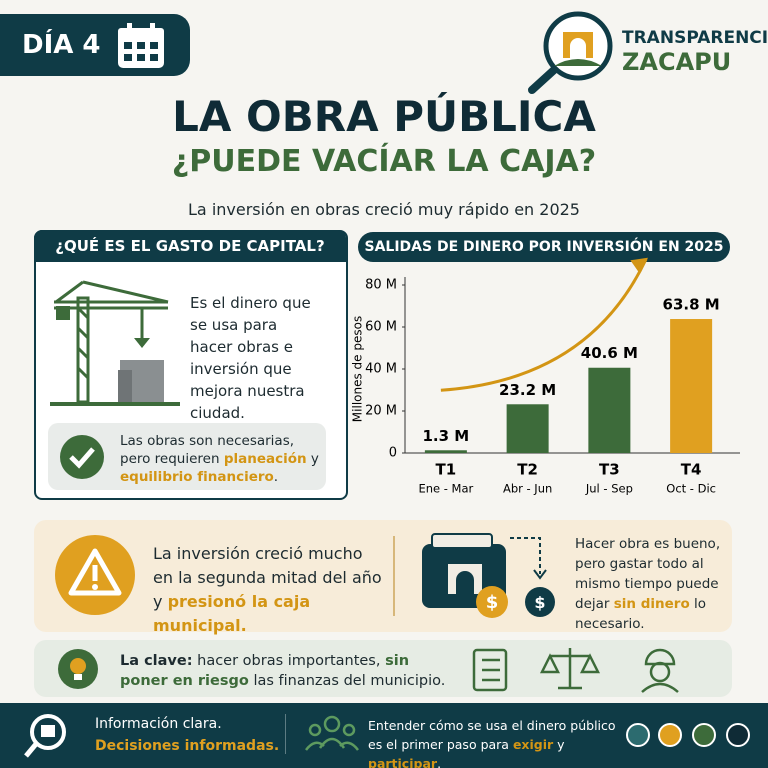  Describe the element at coordinates (381, 285) in the screenshot. I see `y-tick-label: 80 M` at that location.